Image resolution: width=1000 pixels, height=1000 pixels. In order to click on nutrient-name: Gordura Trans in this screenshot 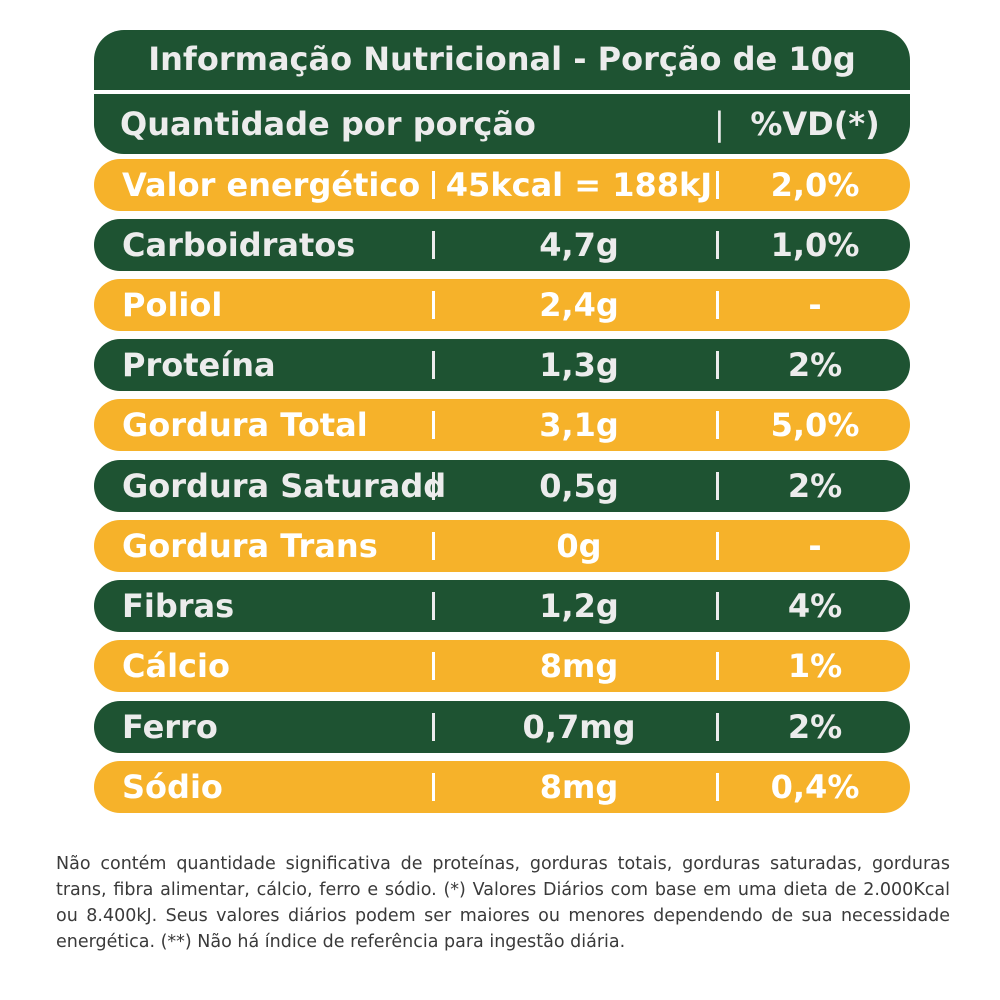, I will do `click(250, 546)`.